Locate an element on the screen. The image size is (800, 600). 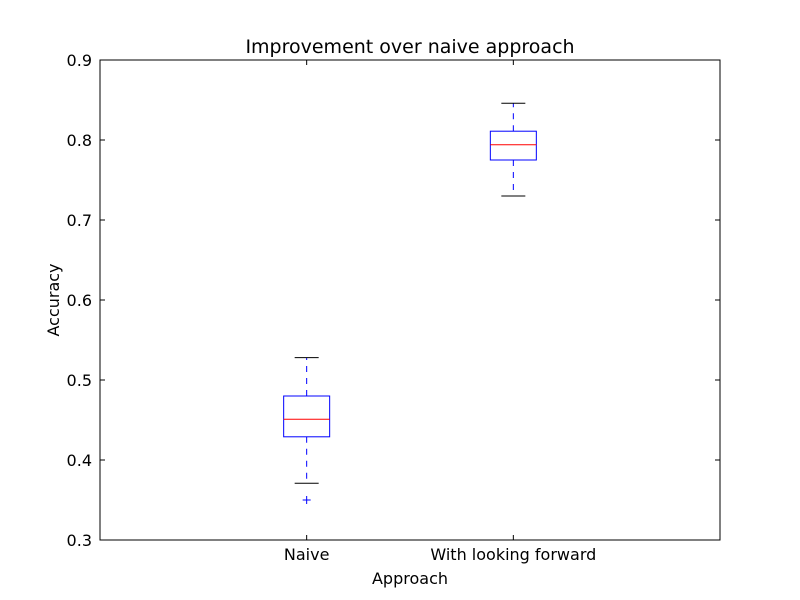
x-tick-label: Naive is located at coordinates (307, 554).